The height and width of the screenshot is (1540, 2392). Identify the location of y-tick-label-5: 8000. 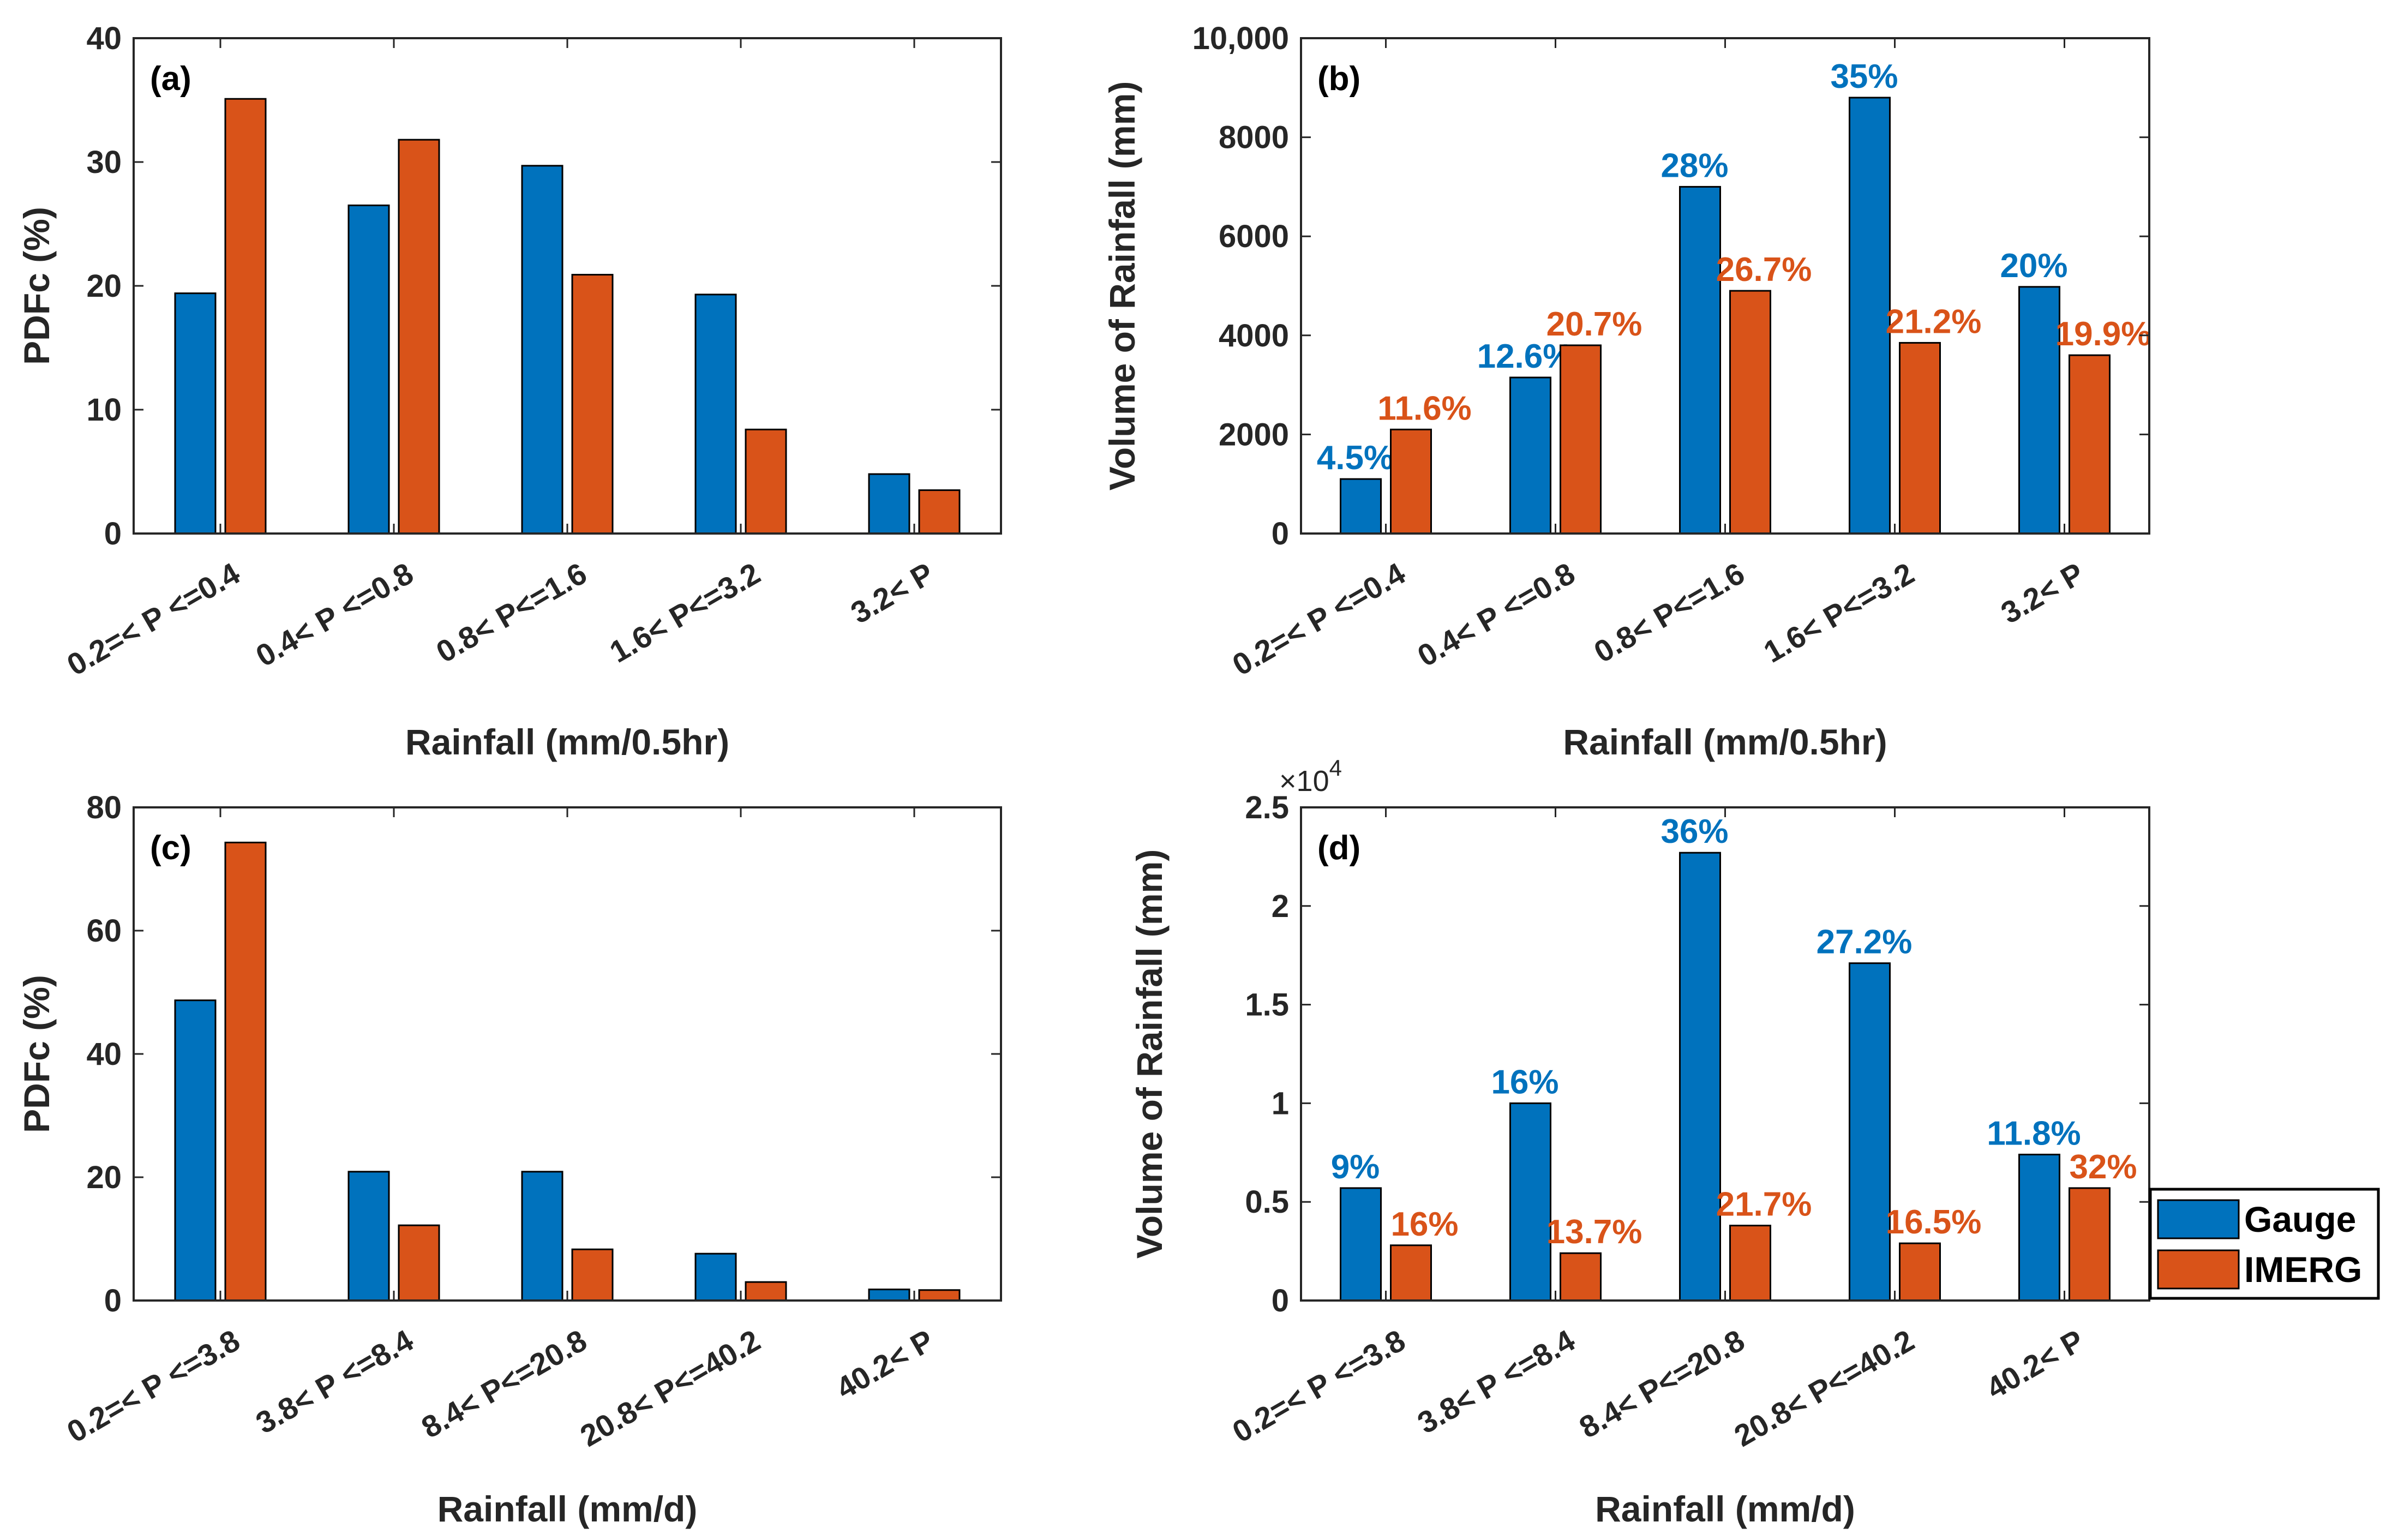
(1254, 138).